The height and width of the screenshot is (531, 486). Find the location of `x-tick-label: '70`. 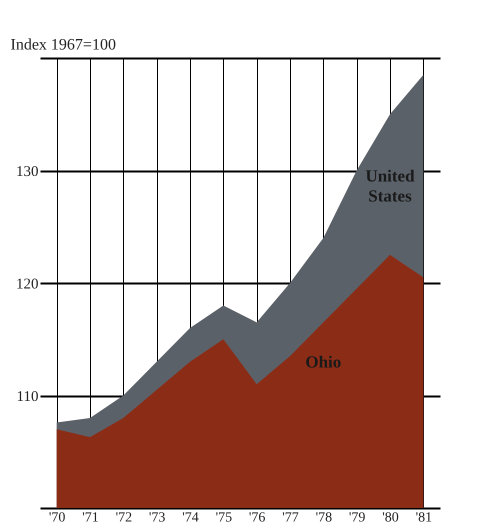

x-tick-label: '70 is located at coordinates (57, 518).